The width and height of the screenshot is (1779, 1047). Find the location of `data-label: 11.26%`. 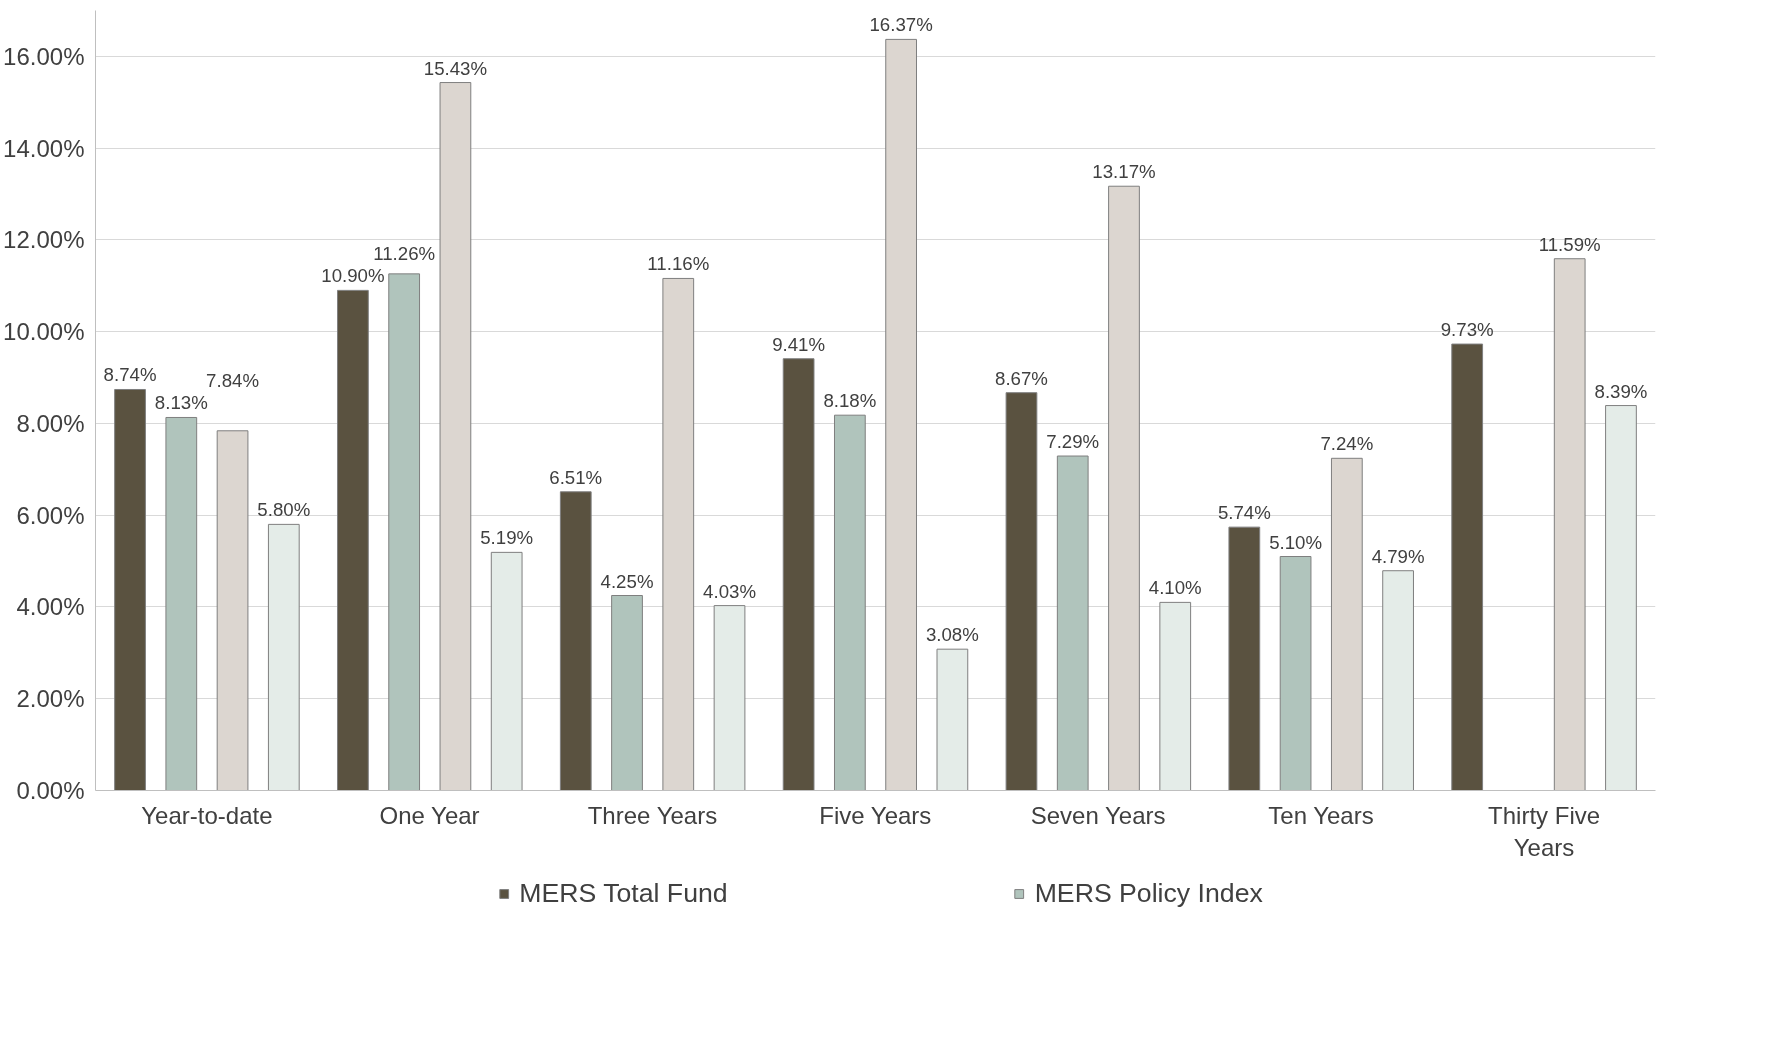

data-label: 11.26% is located at coordinates (404, 254).